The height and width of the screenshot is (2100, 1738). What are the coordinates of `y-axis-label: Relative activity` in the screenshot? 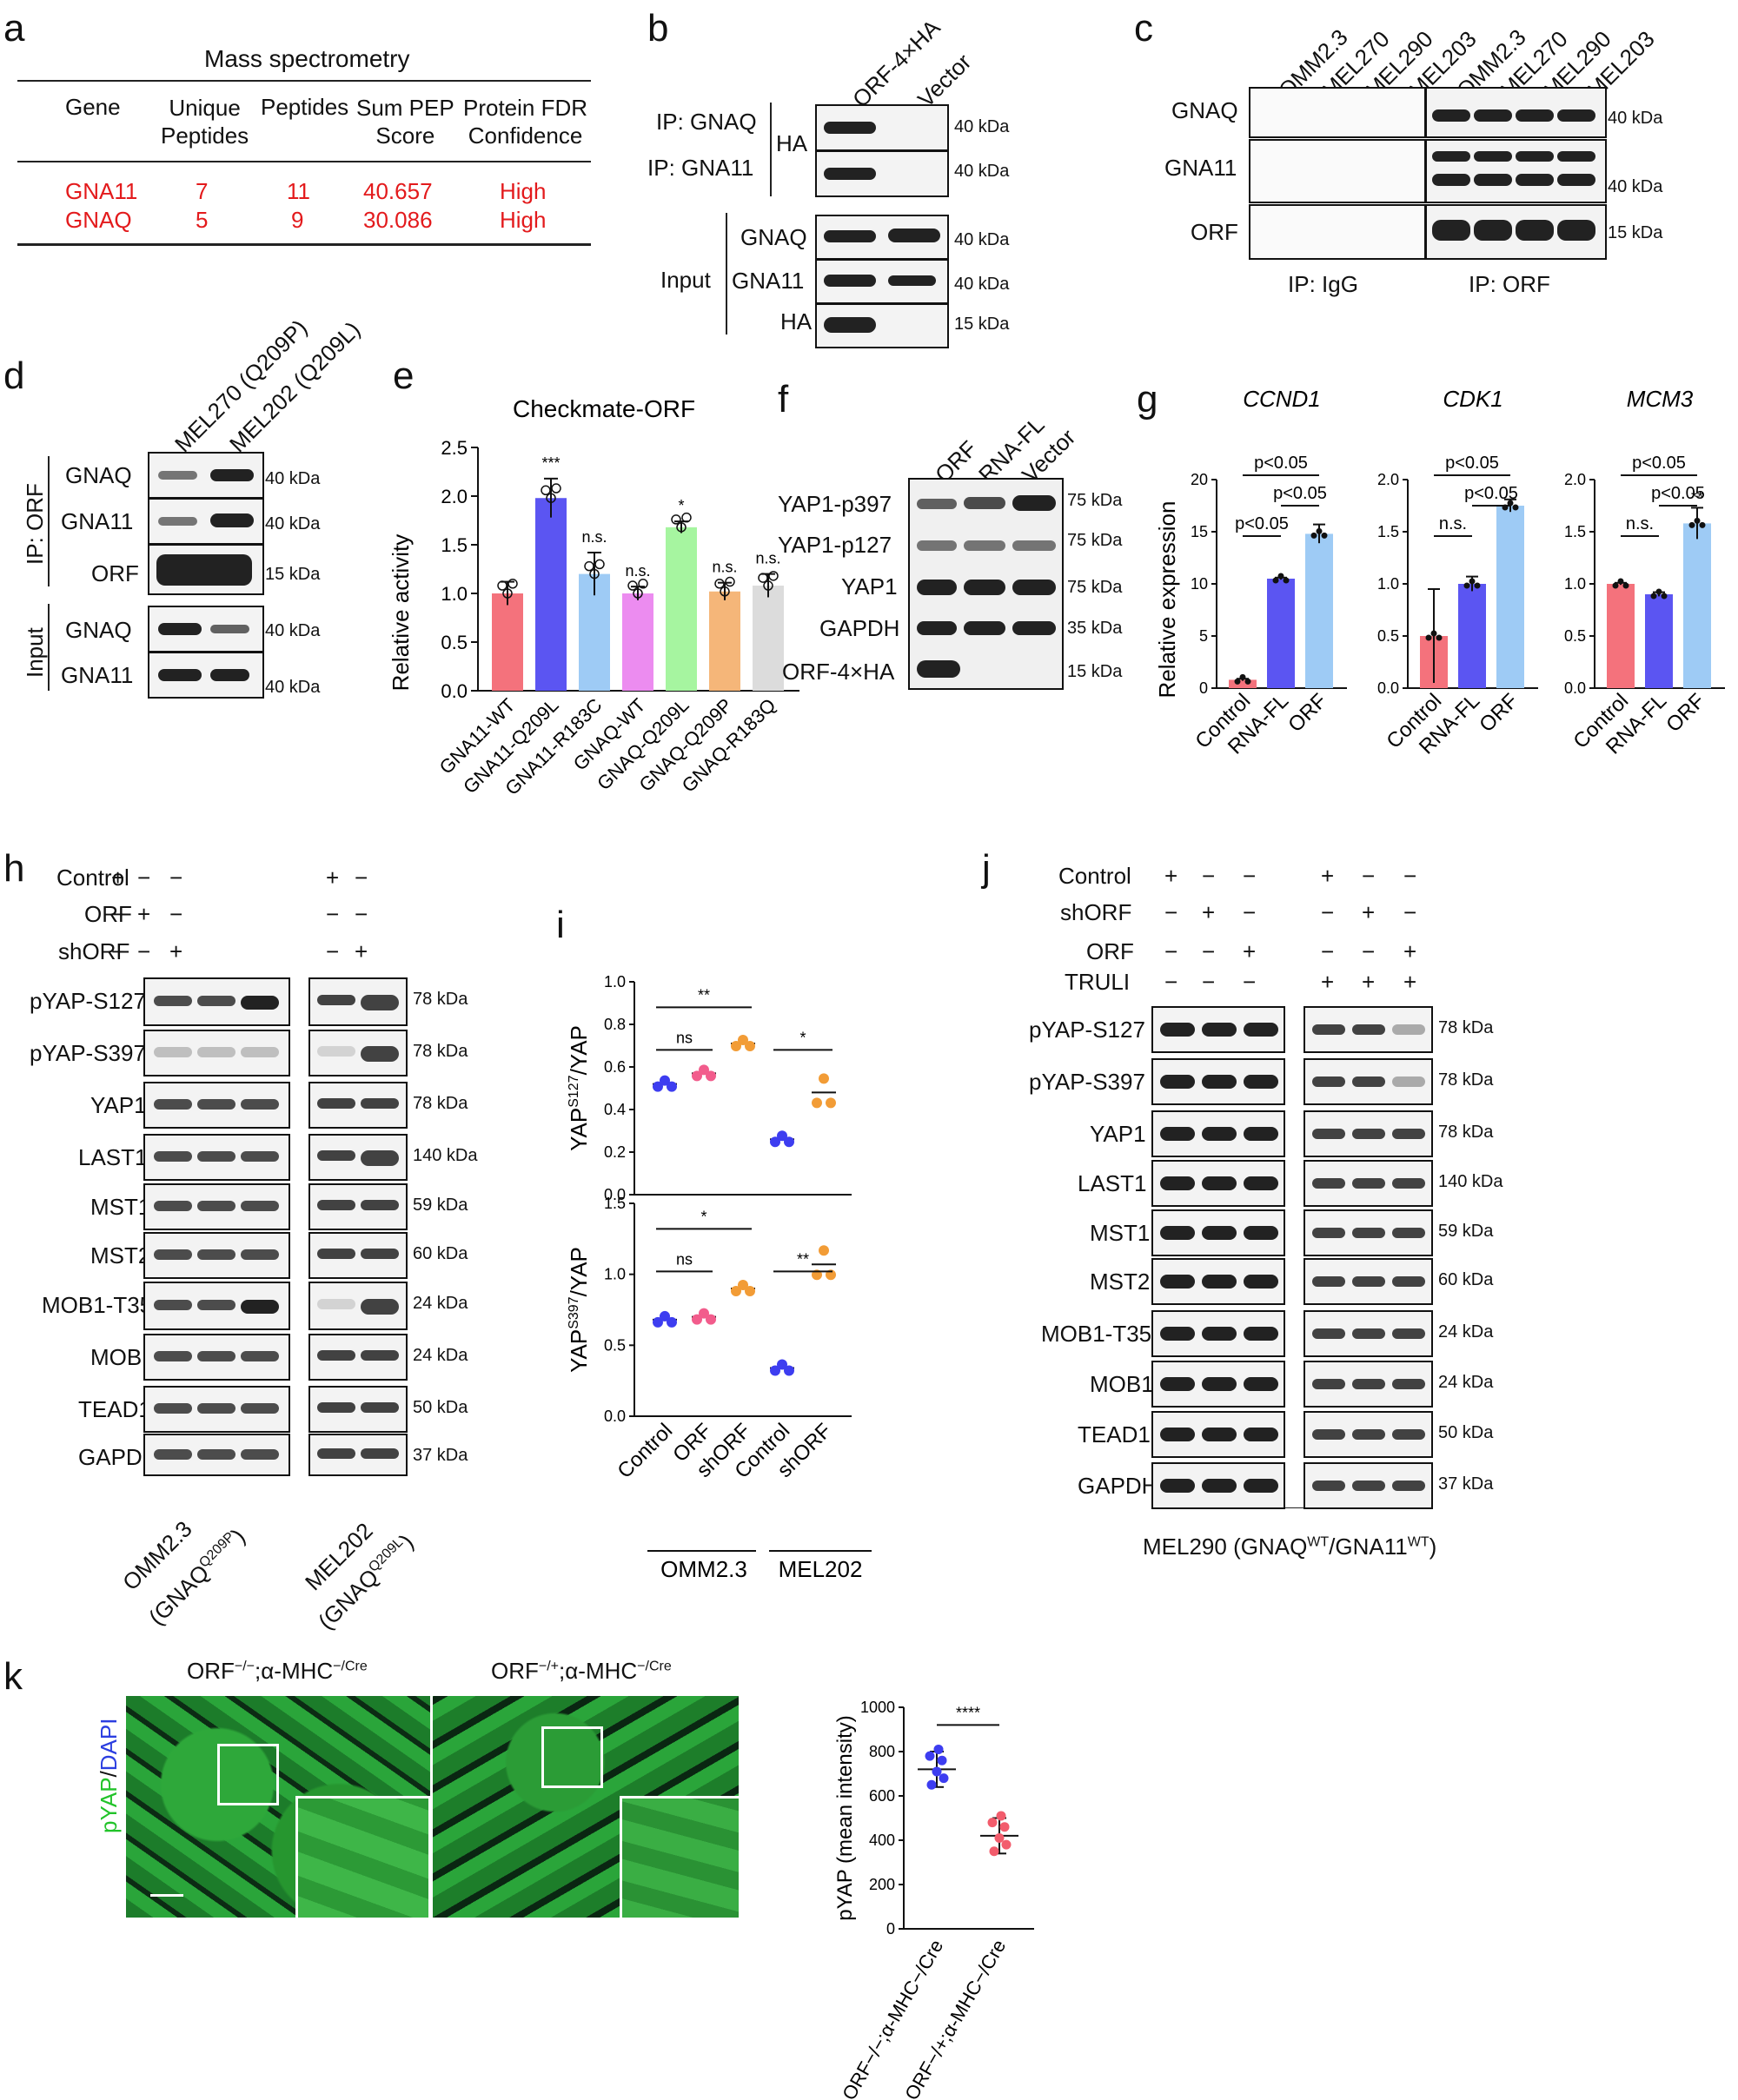 It's located at (401, 613).